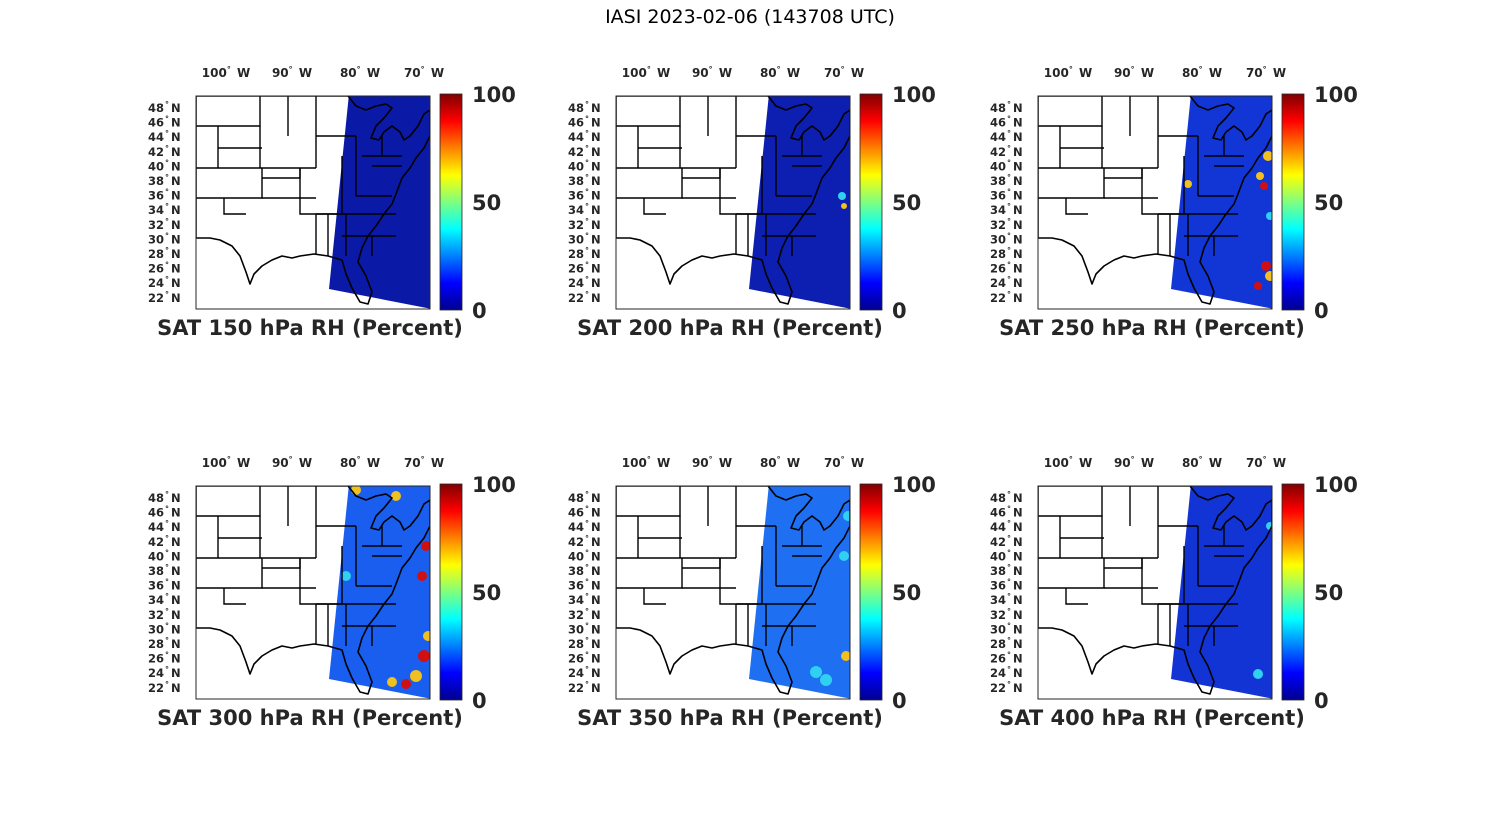 The height and width of the screenshot is (825, 1500). I want to click on coastline, so click(313, 200).